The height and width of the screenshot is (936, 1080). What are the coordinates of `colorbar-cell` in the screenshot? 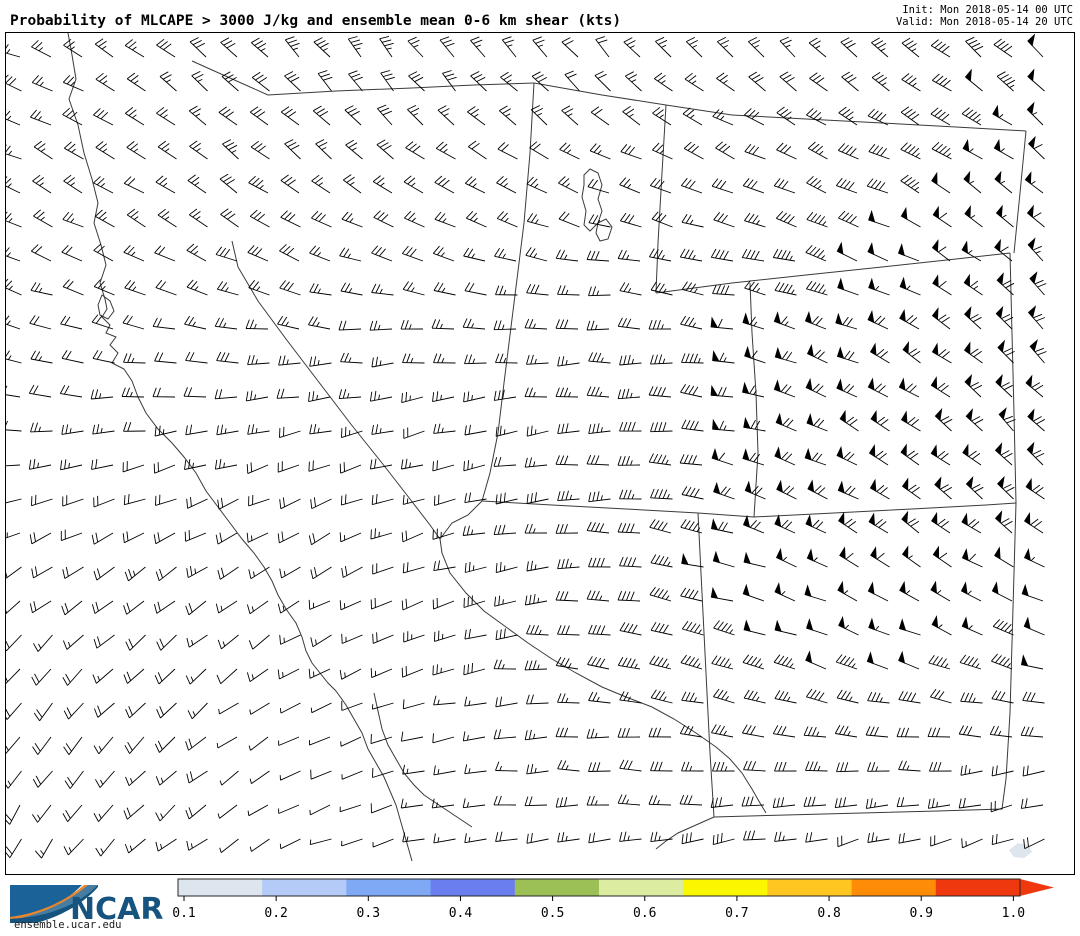 It's located at (978, 887).